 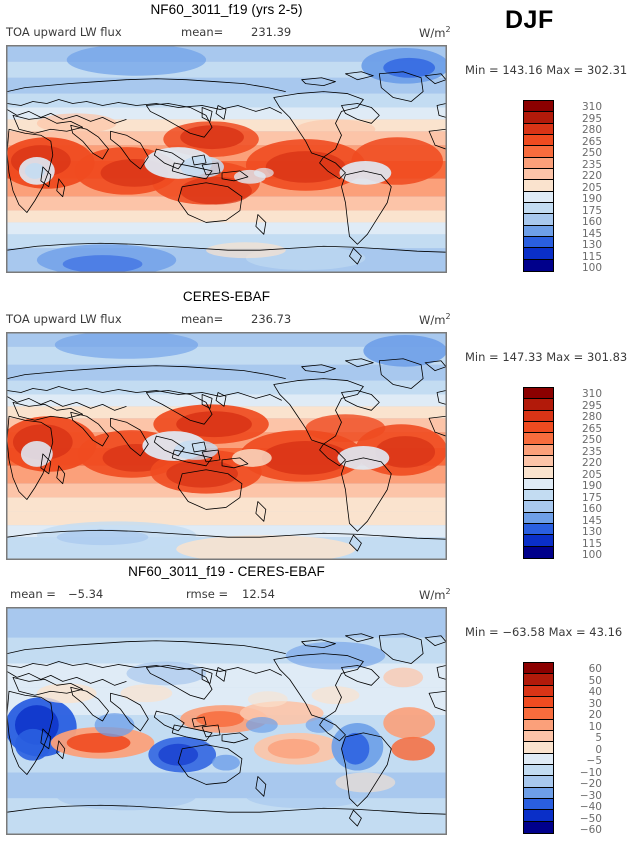 I want to click on colorbar-tick-label: −30, so click(x=590, y=795).